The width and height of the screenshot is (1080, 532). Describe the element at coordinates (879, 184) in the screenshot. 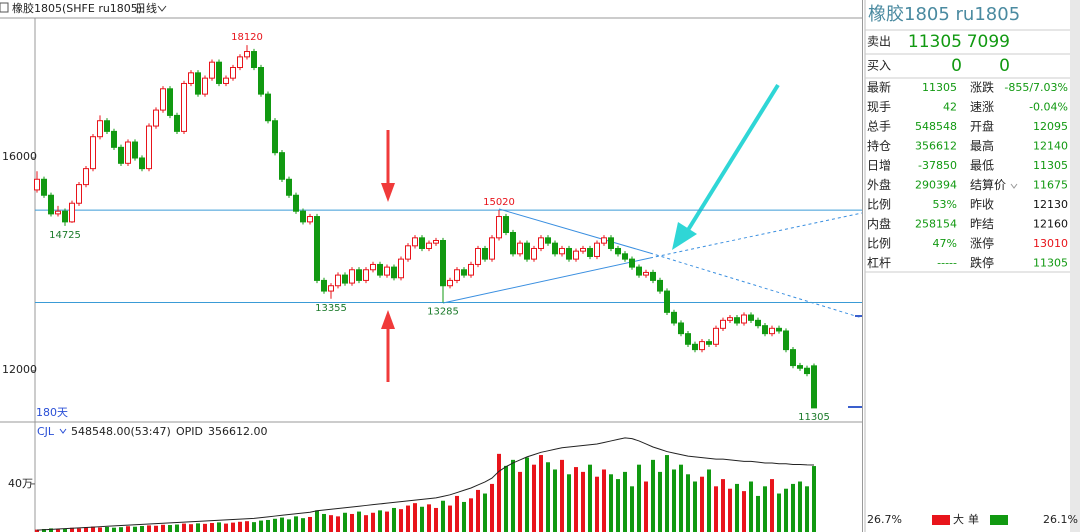

I see `quote-label: 外盘` at that location.